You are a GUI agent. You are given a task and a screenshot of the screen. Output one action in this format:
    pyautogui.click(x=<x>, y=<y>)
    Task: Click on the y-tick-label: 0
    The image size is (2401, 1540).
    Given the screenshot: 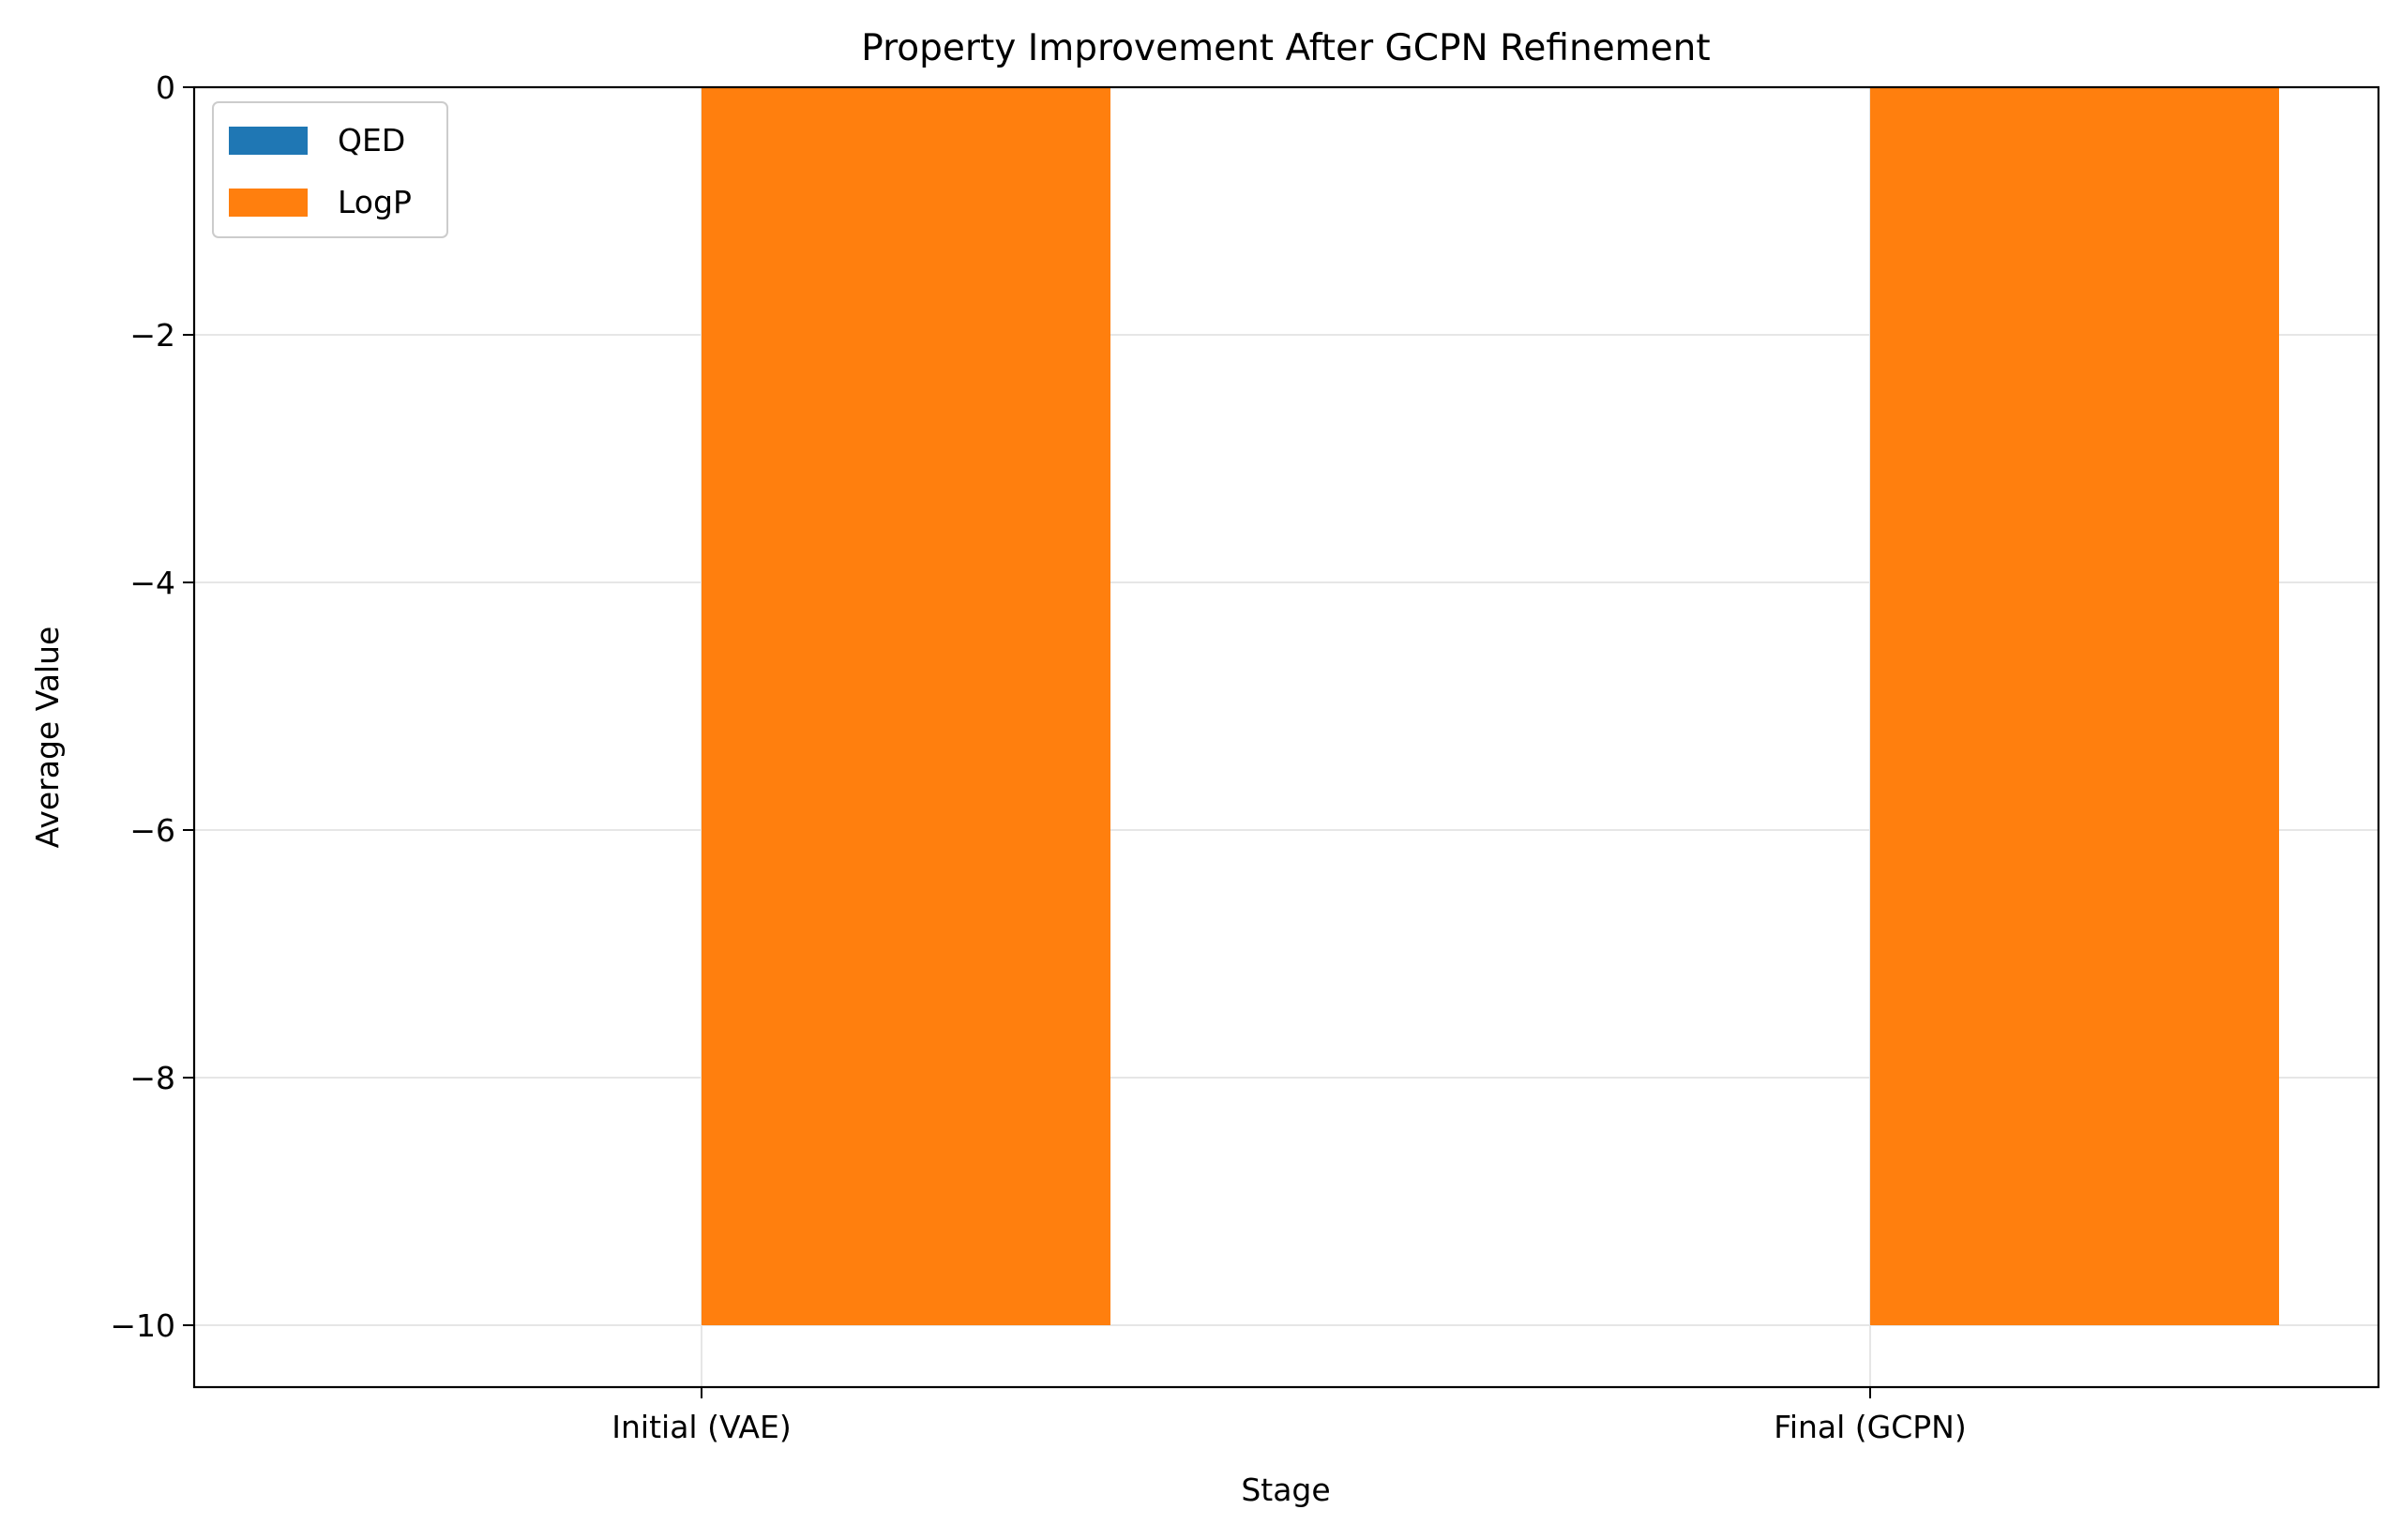 What is the action you would take?
    pyautogui.click(x=165, y=87)
    